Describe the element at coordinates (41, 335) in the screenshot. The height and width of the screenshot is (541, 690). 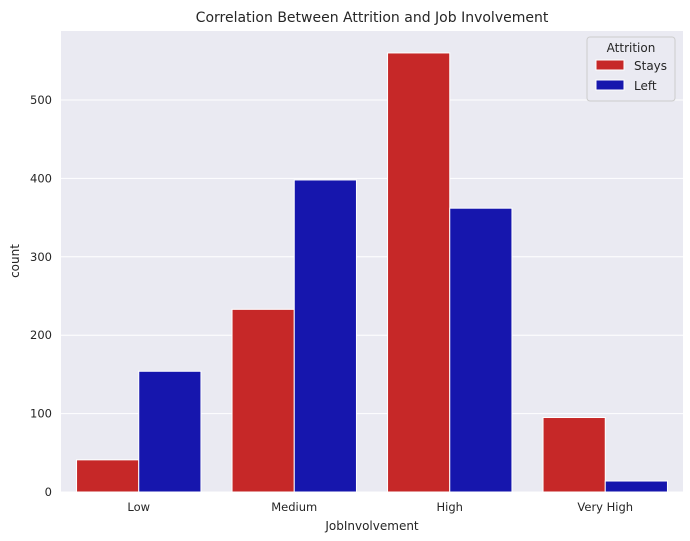
I see `y-tick-label: 200` at that location.